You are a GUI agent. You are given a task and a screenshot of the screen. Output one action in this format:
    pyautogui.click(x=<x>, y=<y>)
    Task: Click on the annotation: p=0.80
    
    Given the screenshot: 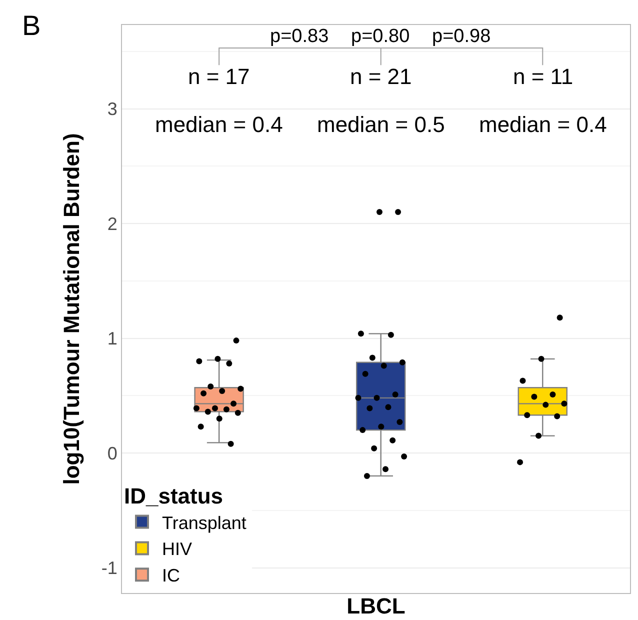 What is the action you would take?
    pyautogui.click(x=380, y=36)
    